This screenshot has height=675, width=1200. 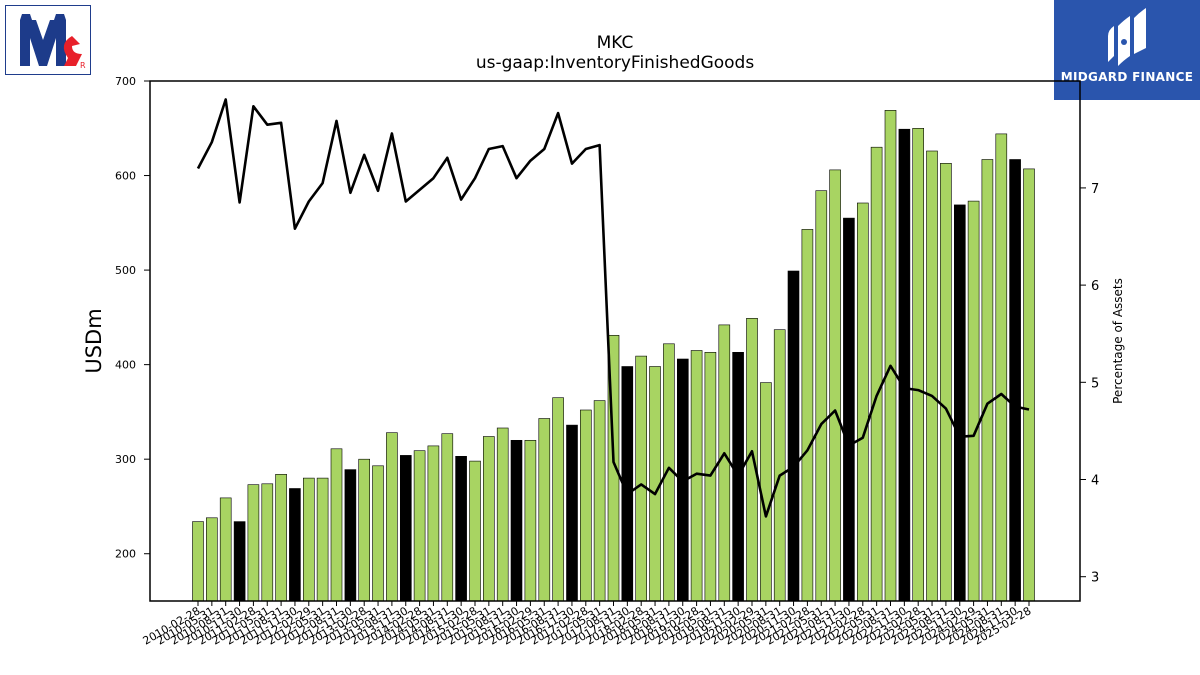 What do you see at coordinates (1095, 383) in the screenshot?
I see `y2-tick-label: 5` at bounding box center [1095, 383].